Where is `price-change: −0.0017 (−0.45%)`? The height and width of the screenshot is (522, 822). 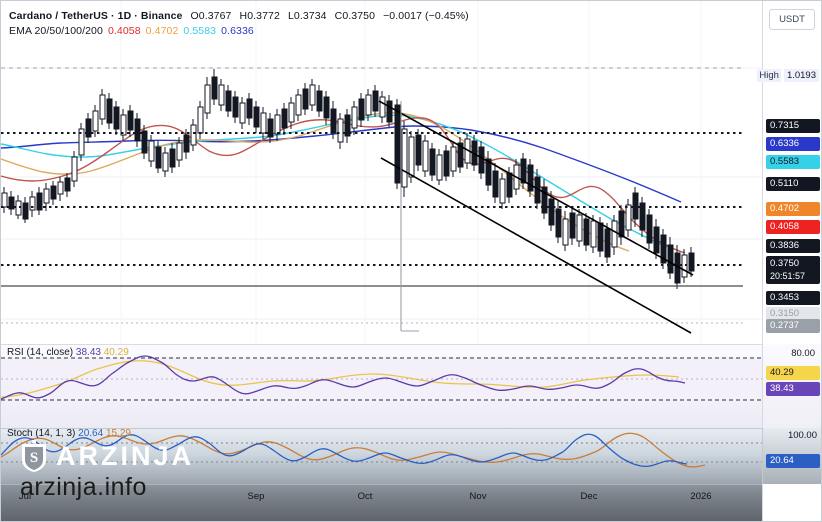
price-change: −0.0017 (−0.45%) is located at coordinates (426, 16).